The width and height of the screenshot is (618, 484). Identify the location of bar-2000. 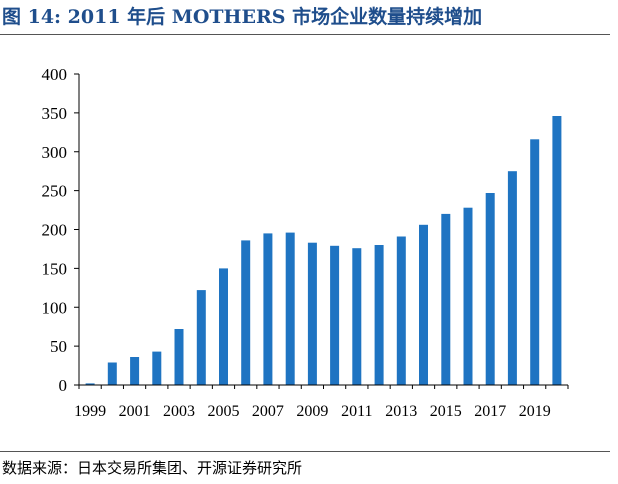
(112, 373).